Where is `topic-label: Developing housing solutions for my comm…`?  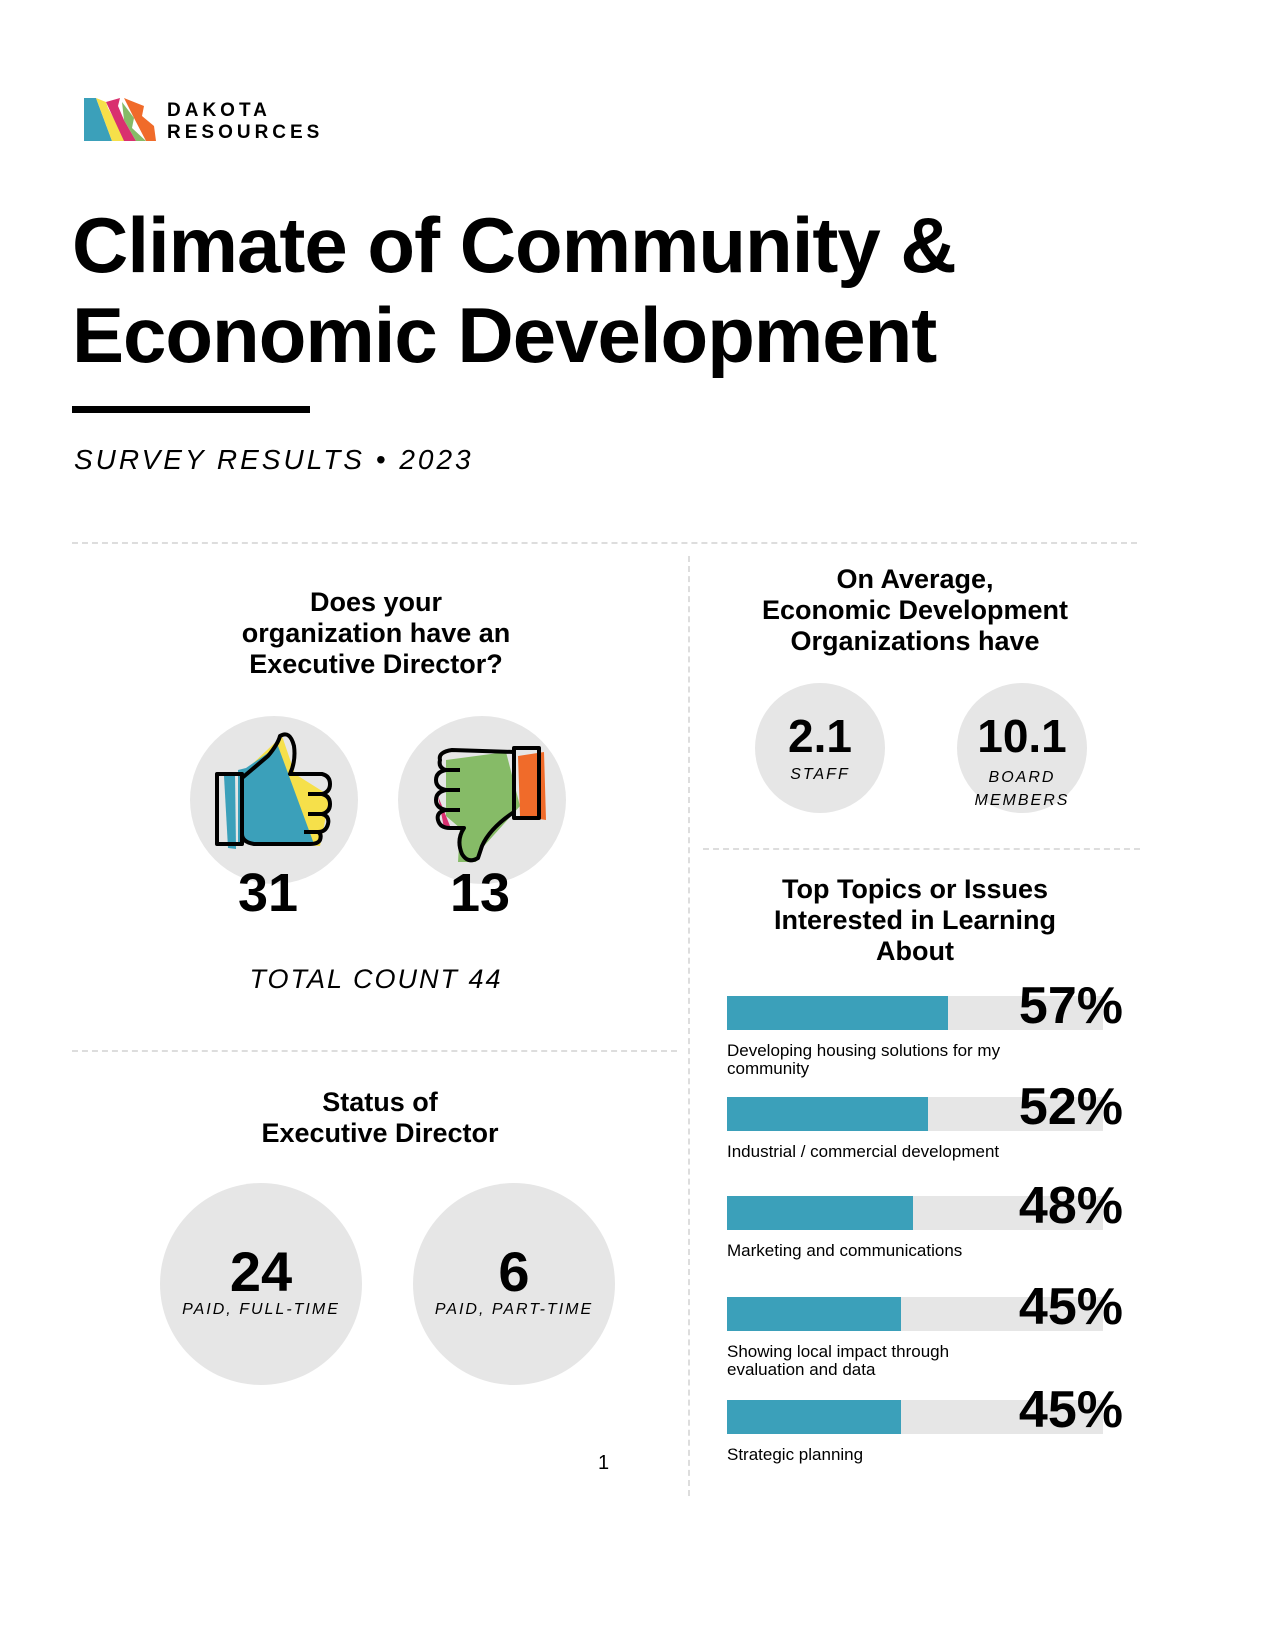 topic-label: Developing housing solutions for my comm… is located at coordinates (864, 1059).